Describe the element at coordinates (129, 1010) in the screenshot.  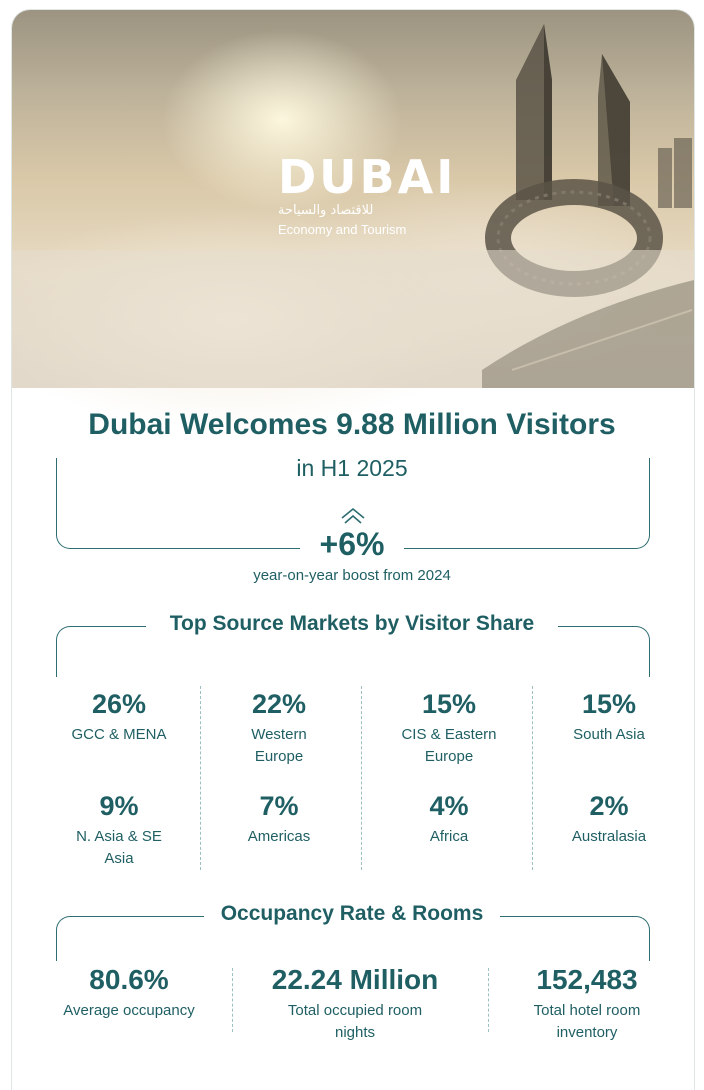
I see `occupancy-label: Average occupancy` at that location.